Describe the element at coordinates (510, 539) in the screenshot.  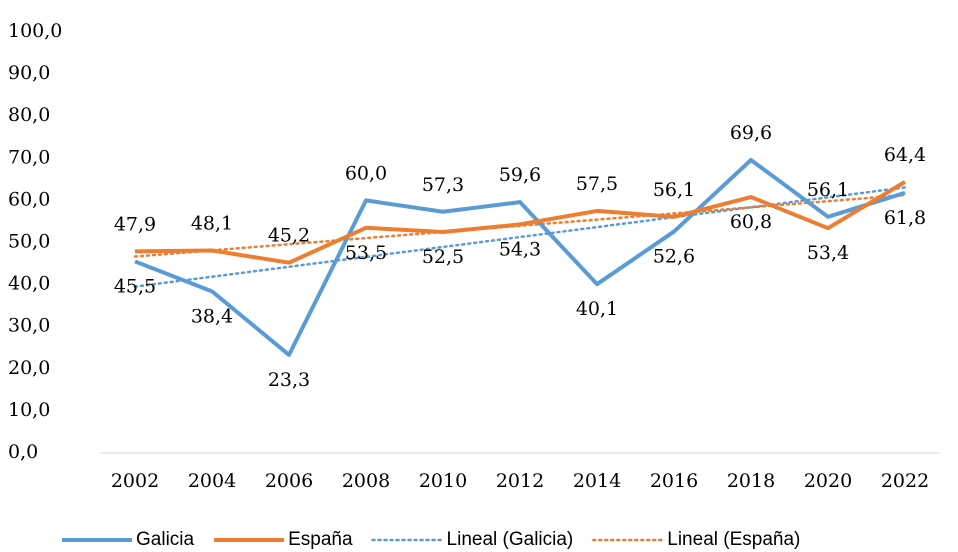
I see `legend-label: Lineal (Galicia)` at that location.